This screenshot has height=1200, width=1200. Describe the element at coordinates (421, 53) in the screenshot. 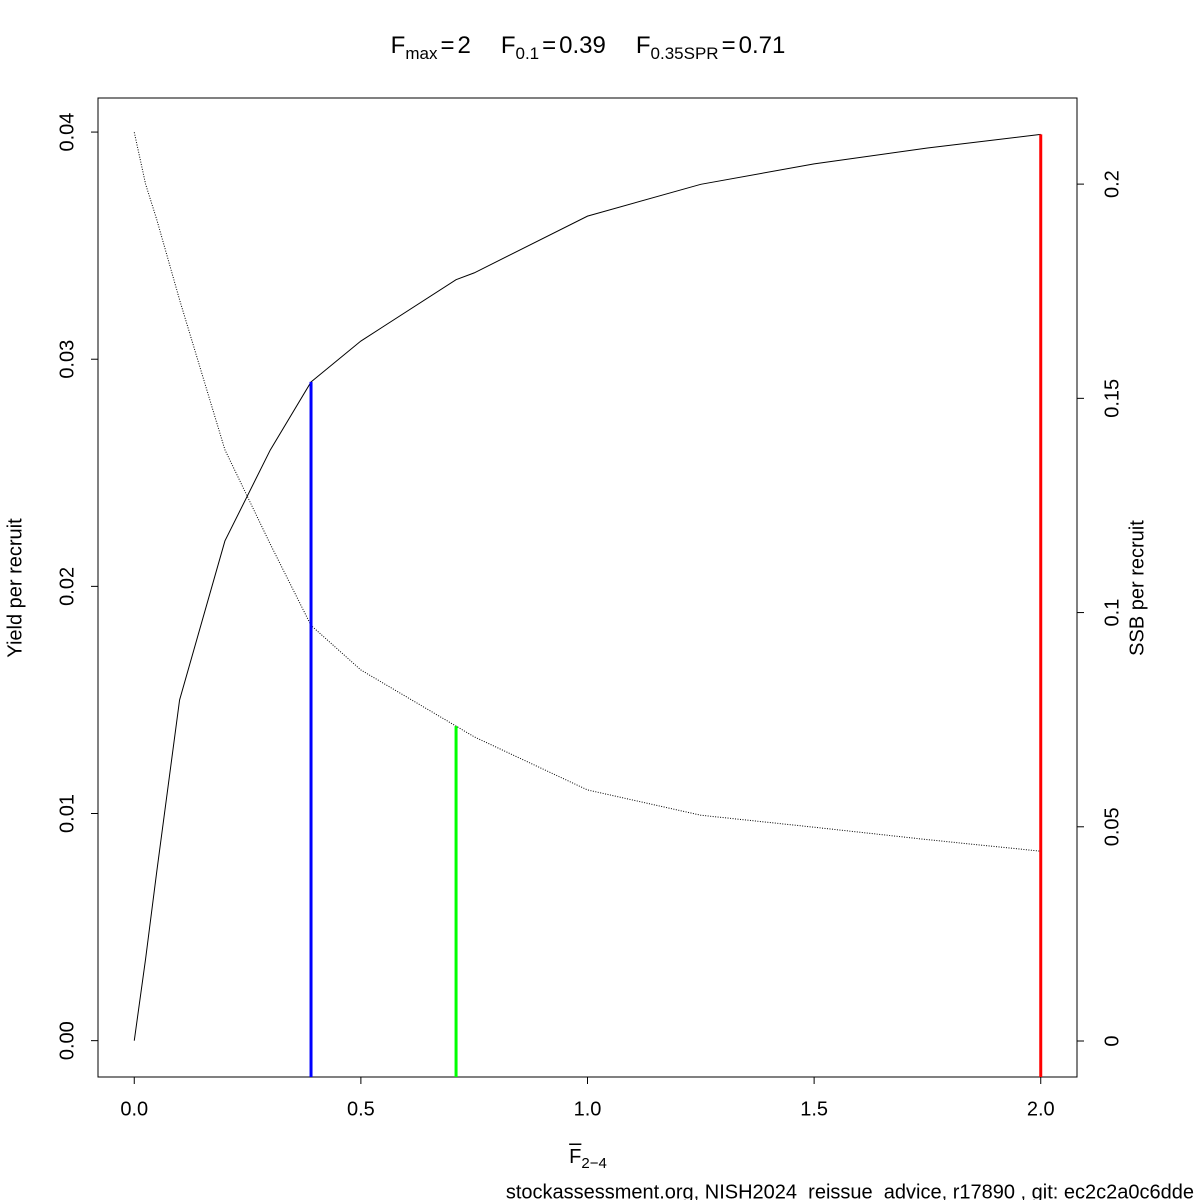

I see `title-subscript: max` at that location.